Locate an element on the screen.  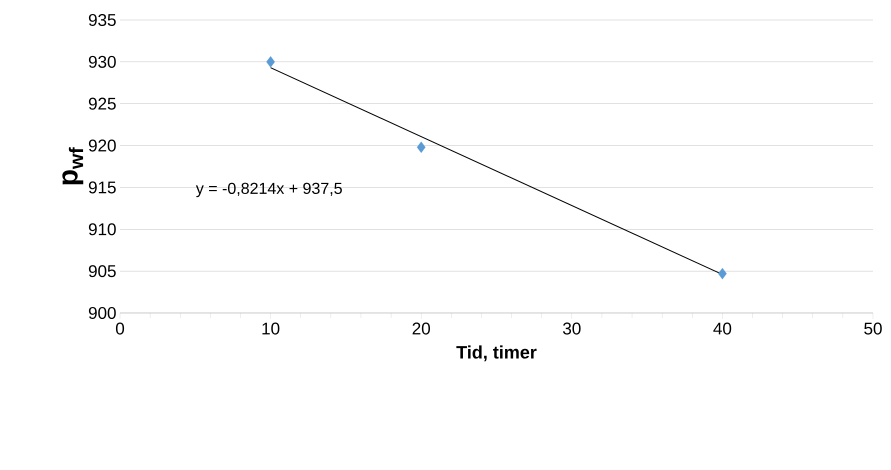
x-tick-label: 30 is located at coordinates (571, 328).